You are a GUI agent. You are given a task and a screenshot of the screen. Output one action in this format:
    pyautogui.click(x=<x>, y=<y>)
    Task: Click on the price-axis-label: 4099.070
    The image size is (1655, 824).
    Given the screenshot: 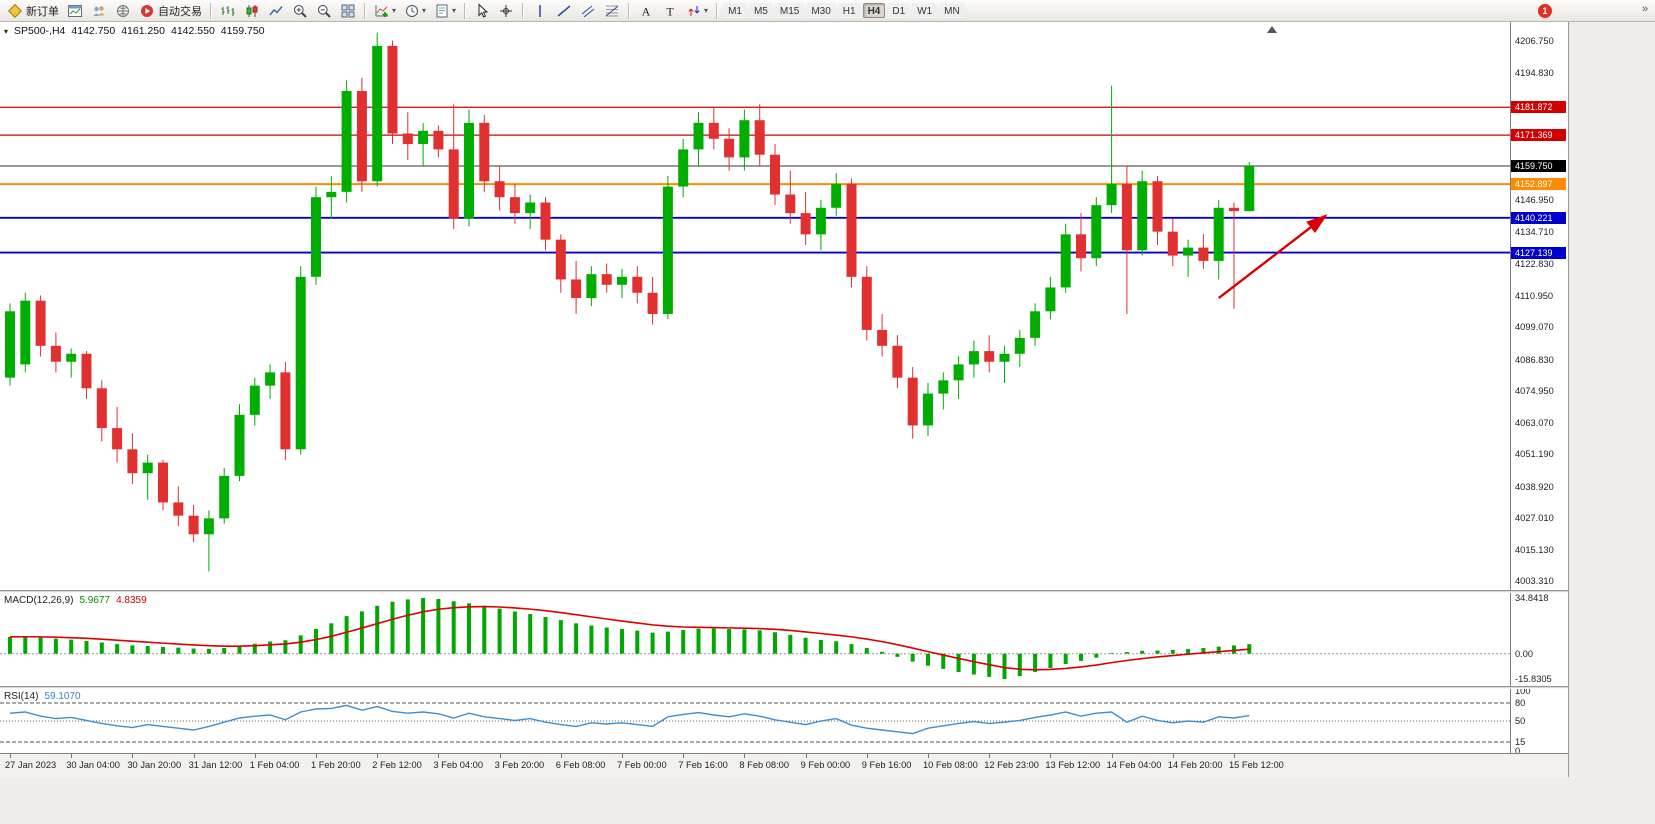 What is the action you would take?
    pyautogui.click(x=1534, y=327)
    